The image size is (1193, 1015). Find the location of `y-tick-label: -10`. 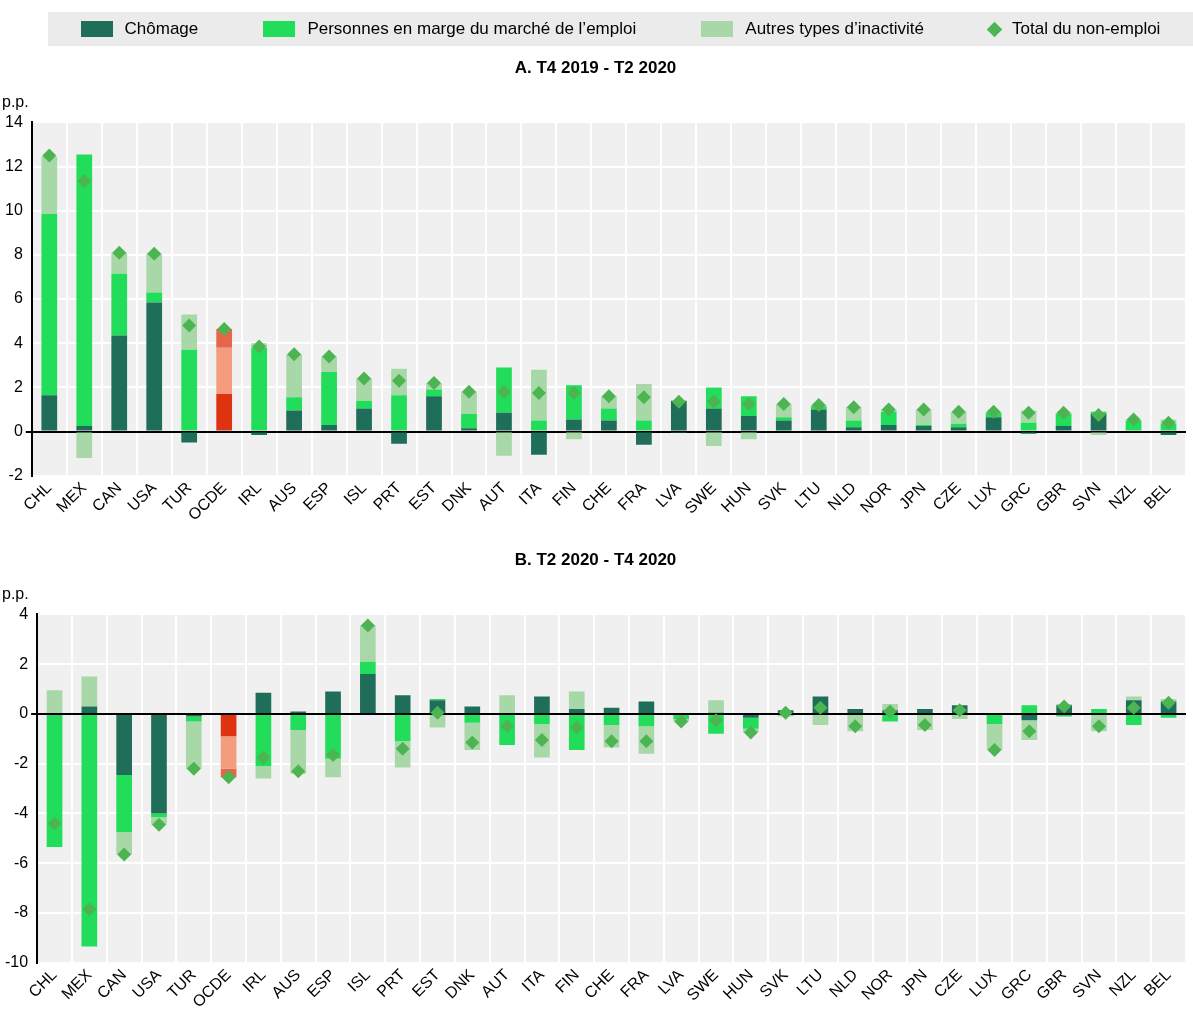

y-tick-label: -10 is located at coordinates (17, 962).